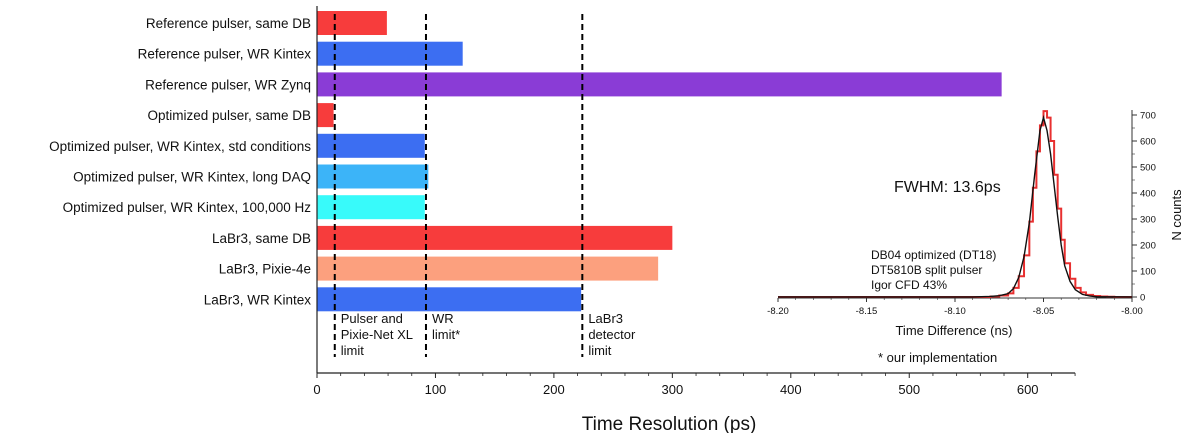 This screenshot has height=433, width=1186. Describe the element at coordinates (436, 389) in the screenshot. I see `x-tick-label: 100` at that location.